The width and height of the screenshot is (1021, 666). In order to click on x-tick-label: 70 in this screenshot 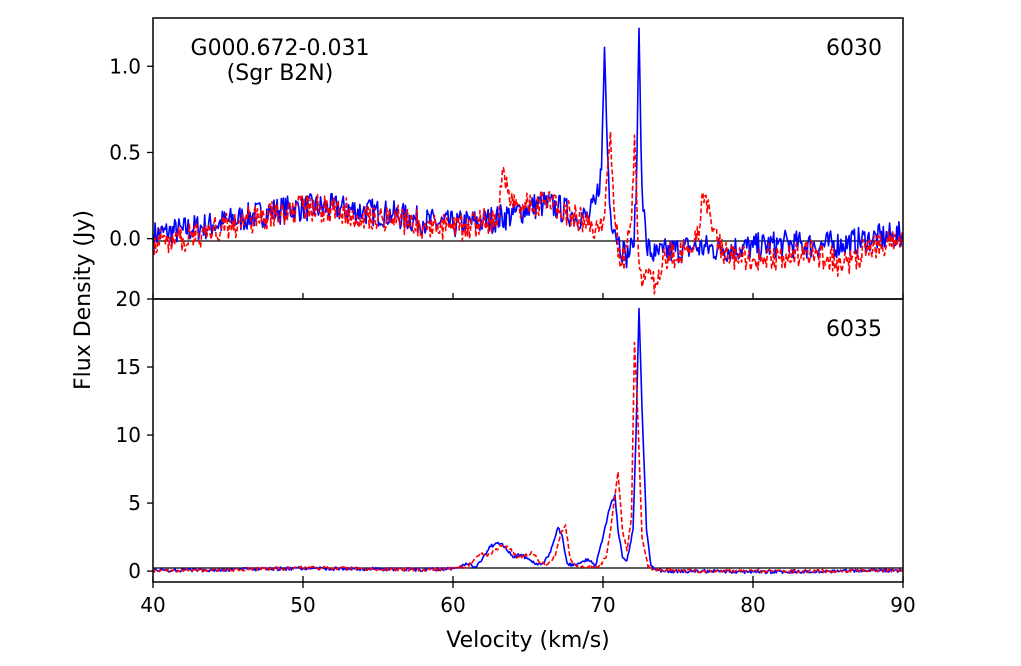, I will do `click(602, 605)`.